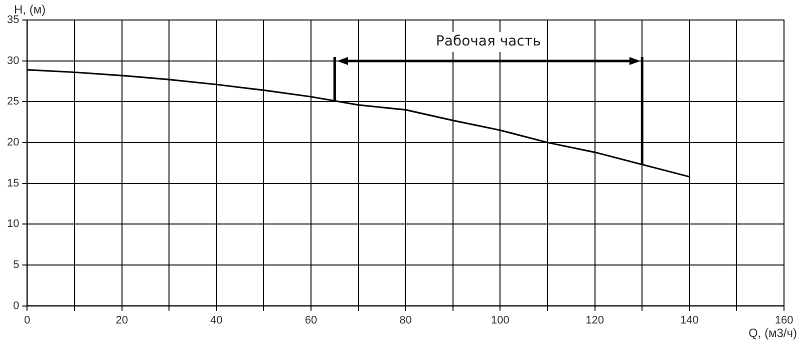 This screenshot has height=348, width=800. Describe the element at coordinates (405, 320) in the screenshot. I see `x-tick-label: 80` at that location.